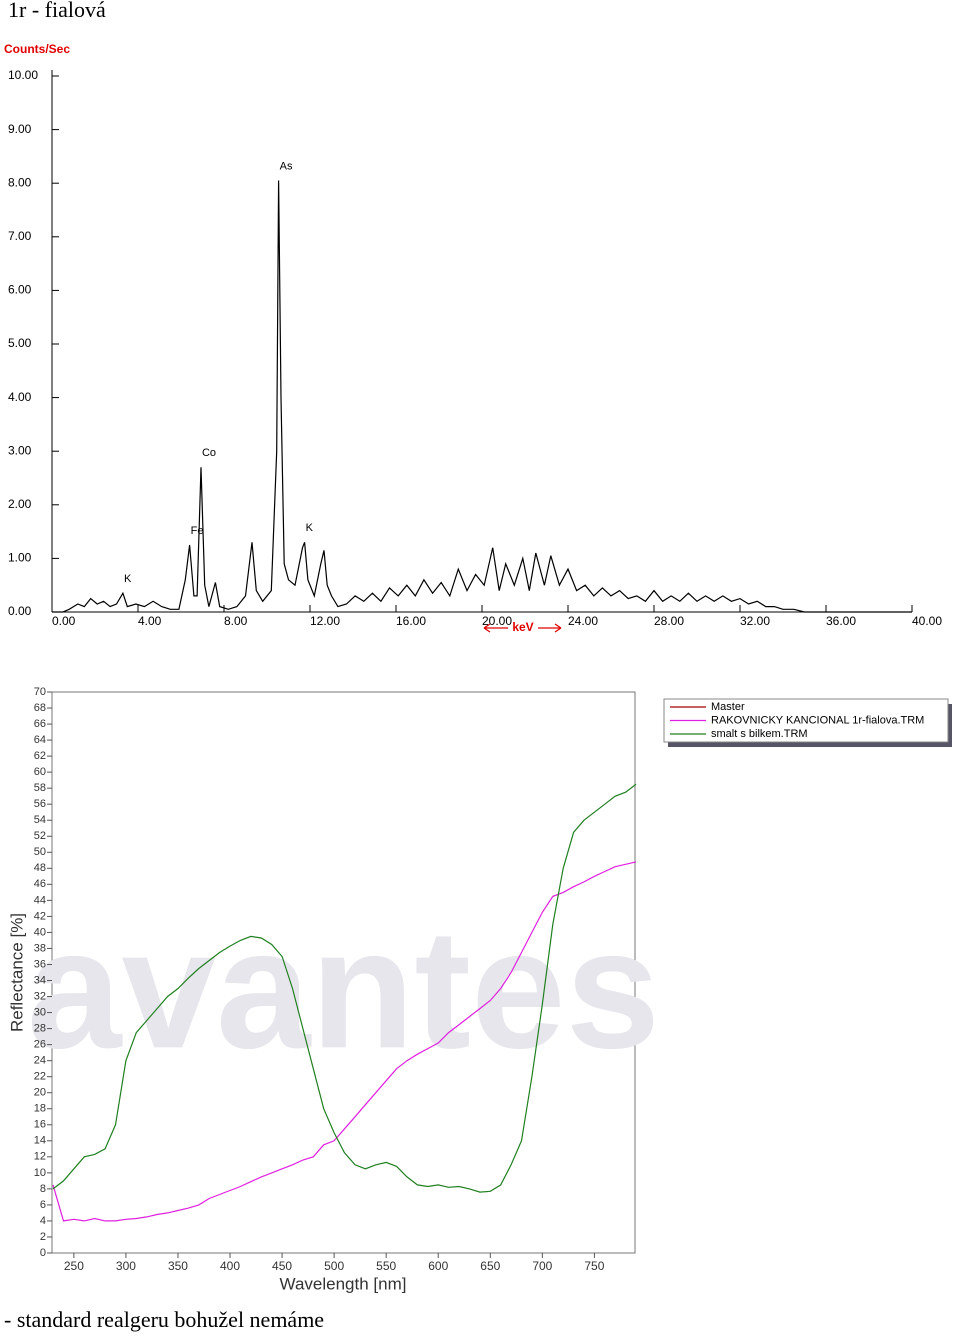 The width and height of the screenshot is (960, 1336). What do you see at coordinates (40, 820) in the screenshot?
I see `y-tick-label: 54` at bounding box center [40, 820].